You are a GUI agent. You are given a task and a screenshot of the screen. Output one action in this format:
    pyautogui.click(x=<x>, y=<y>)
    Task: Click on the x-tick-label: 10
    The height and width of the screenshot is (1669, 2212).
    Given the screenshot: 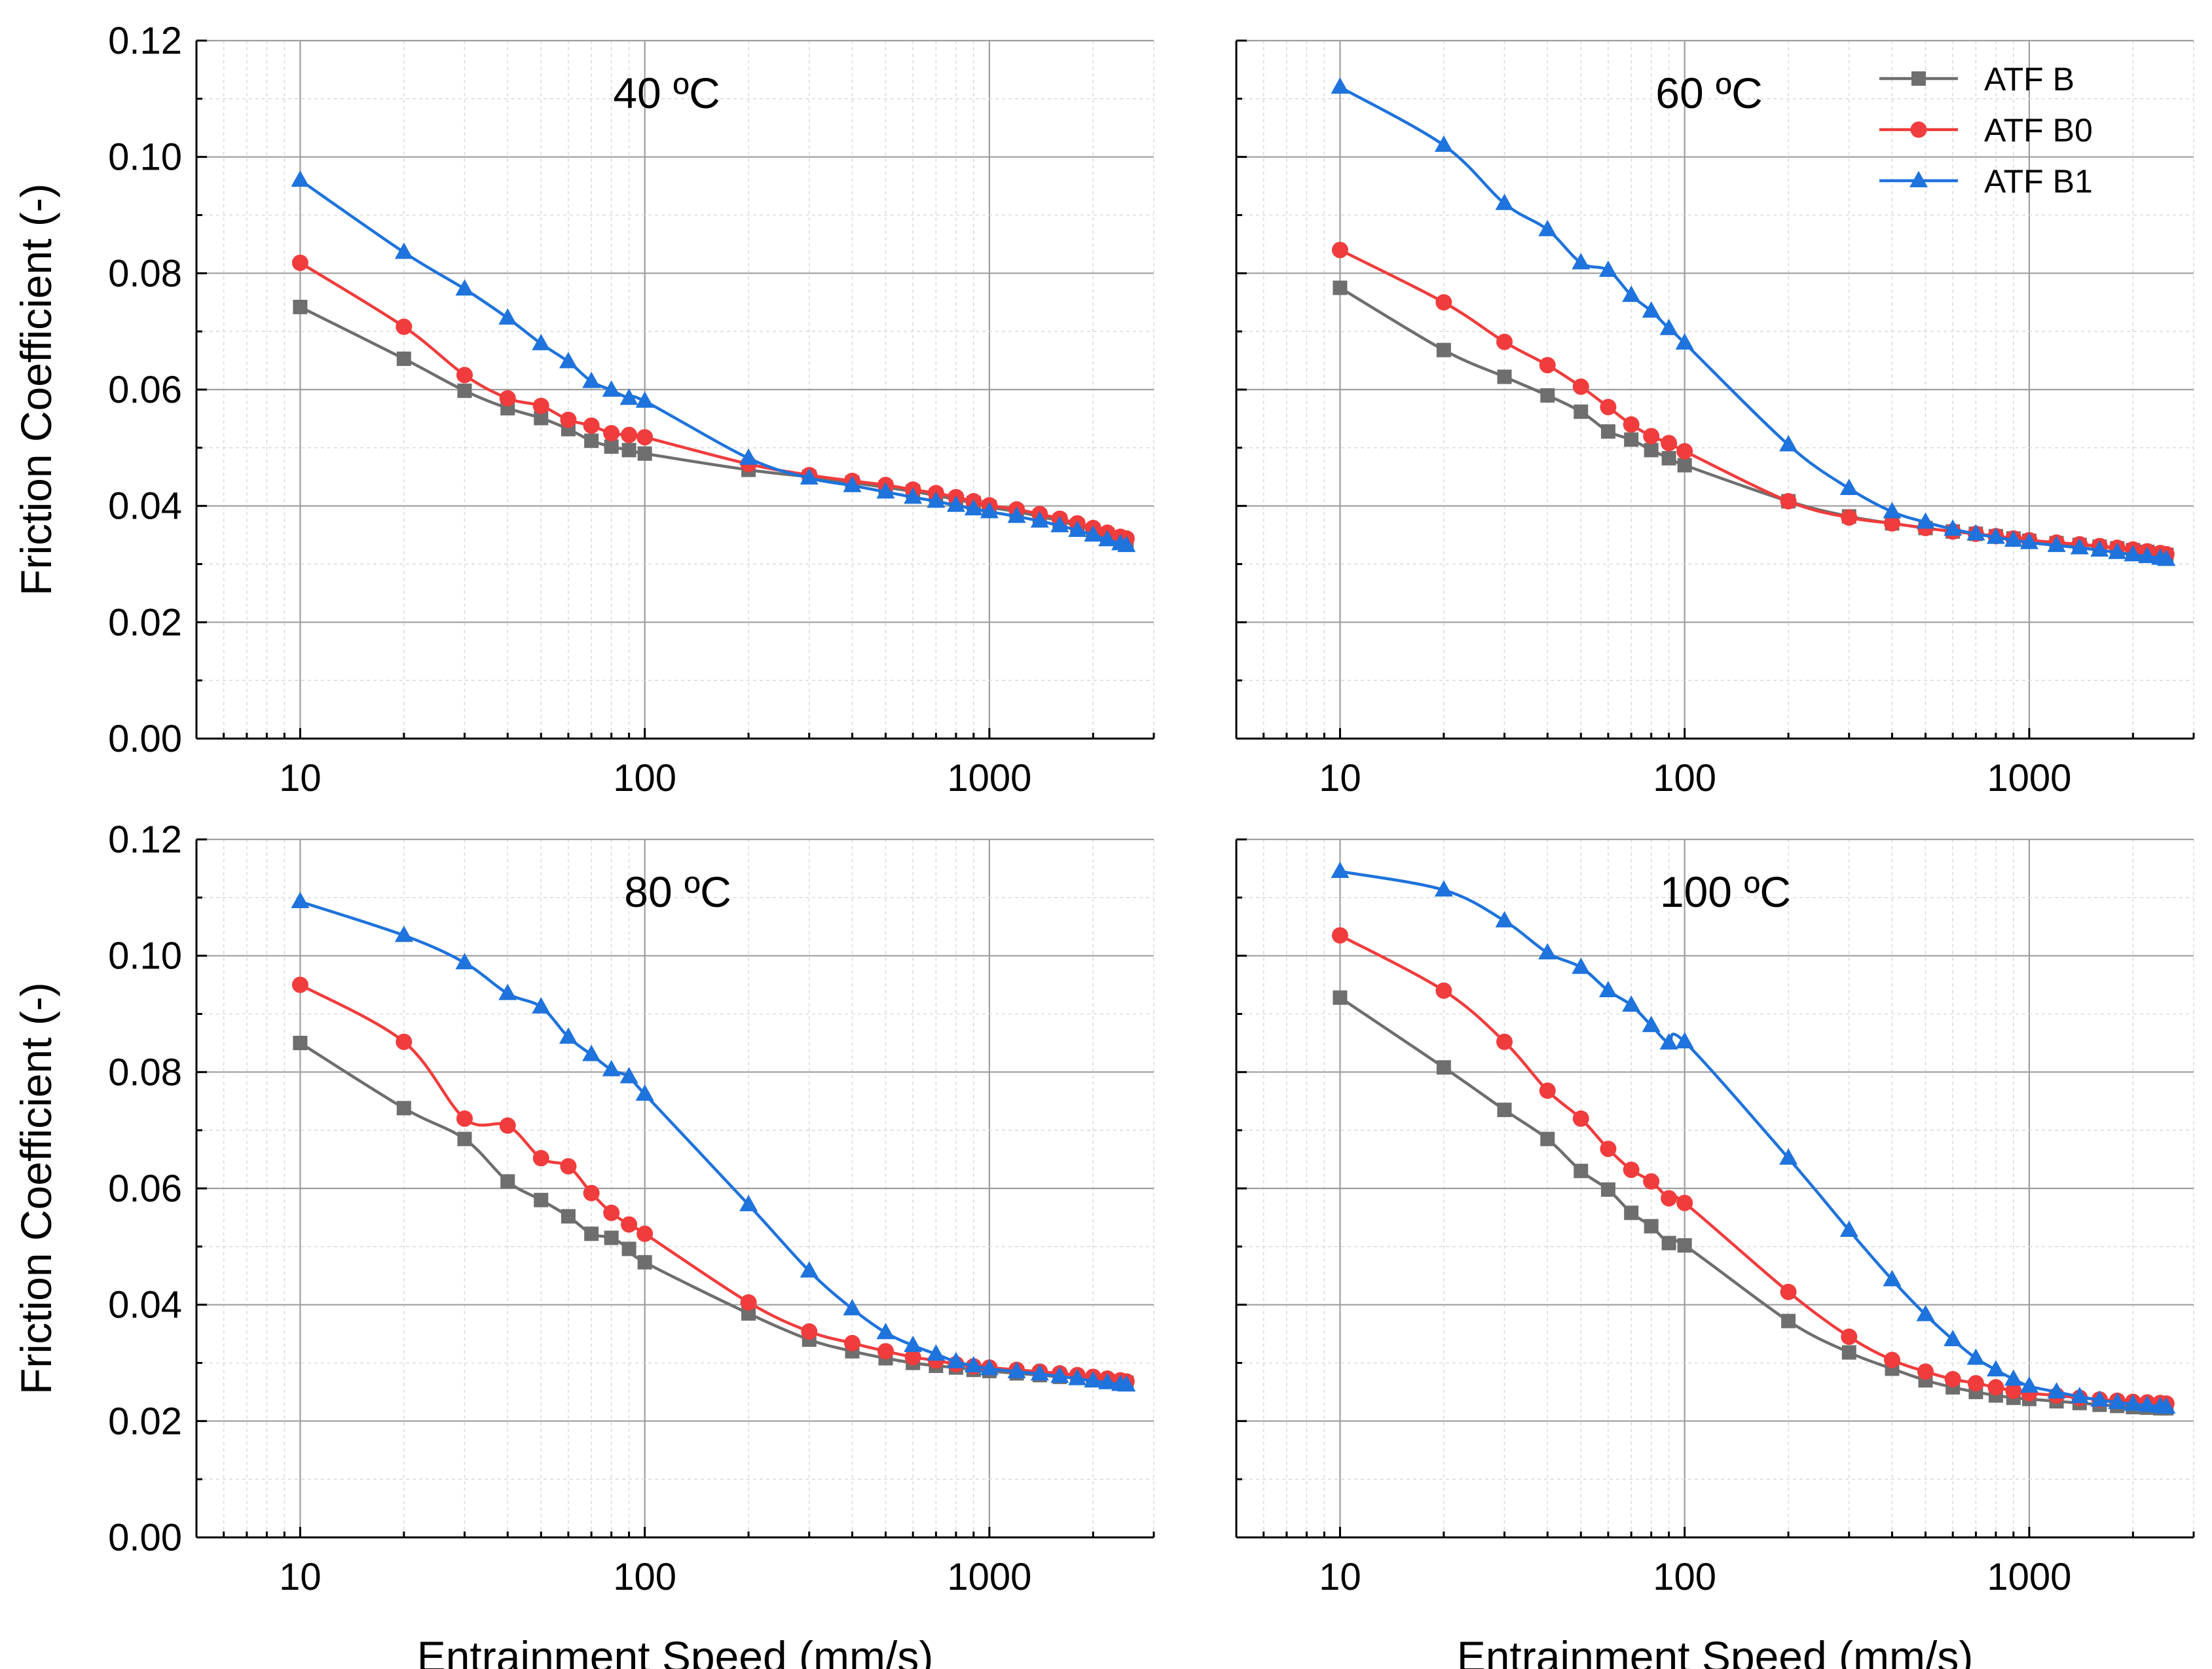 What is the action you would take?
    pyautogui.click(x=1340, y=778)
    